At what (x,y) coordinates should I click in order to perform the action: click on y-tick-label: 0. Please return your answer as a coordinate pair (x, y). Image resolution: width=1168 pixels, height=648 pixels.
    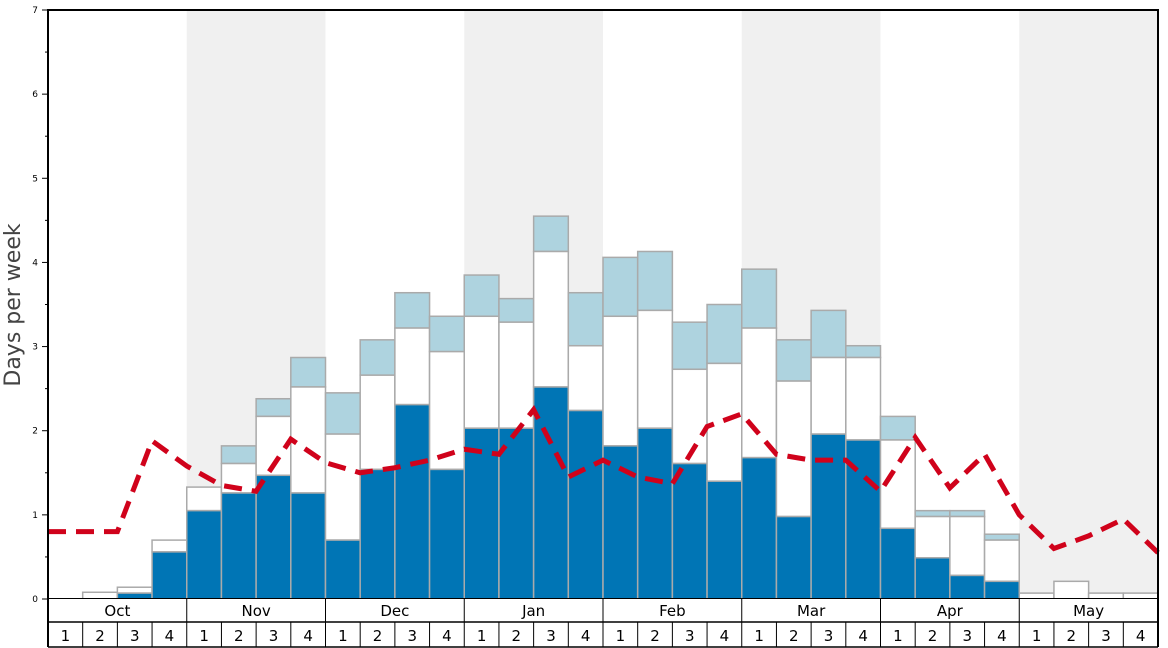
    Looking at the image, I should click on (35, 600).